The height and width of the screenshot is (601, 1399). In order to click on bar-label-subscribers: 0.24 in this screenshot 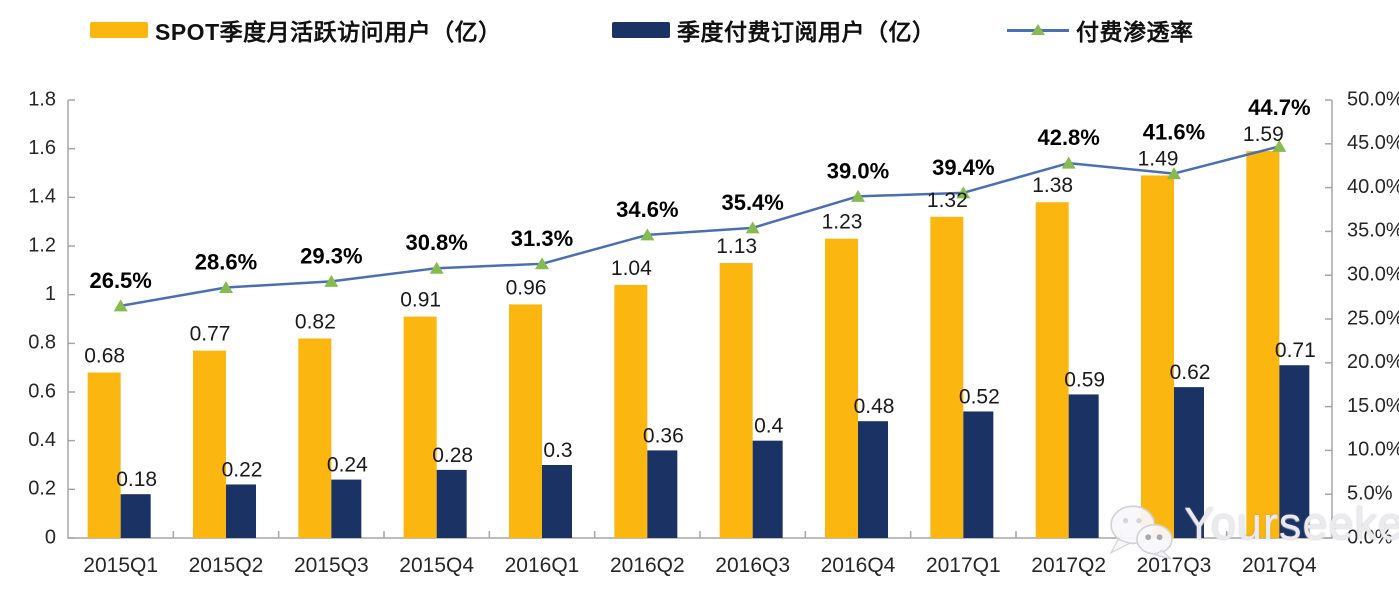, I will do `click(347, 465)`.